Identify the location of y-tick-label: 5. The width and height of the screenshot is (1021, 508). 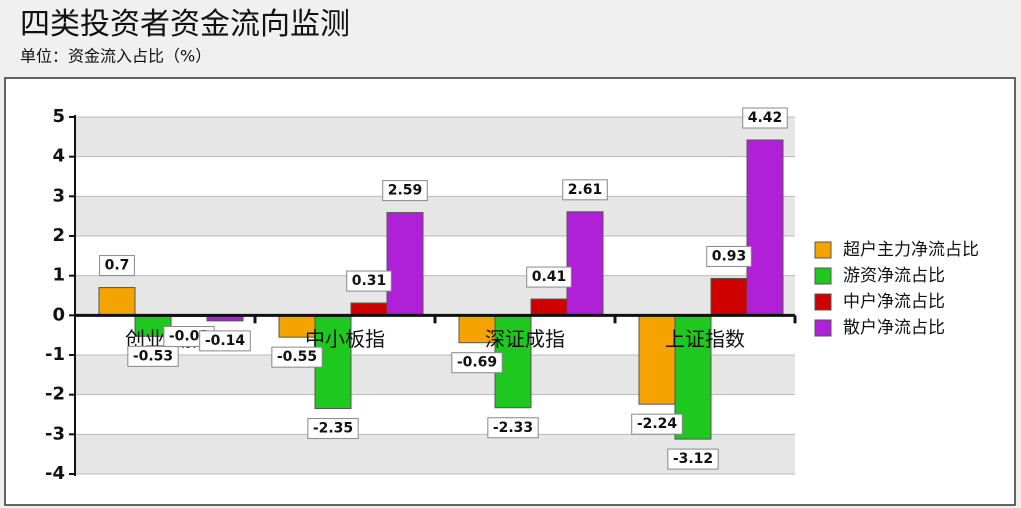
(58, 116).